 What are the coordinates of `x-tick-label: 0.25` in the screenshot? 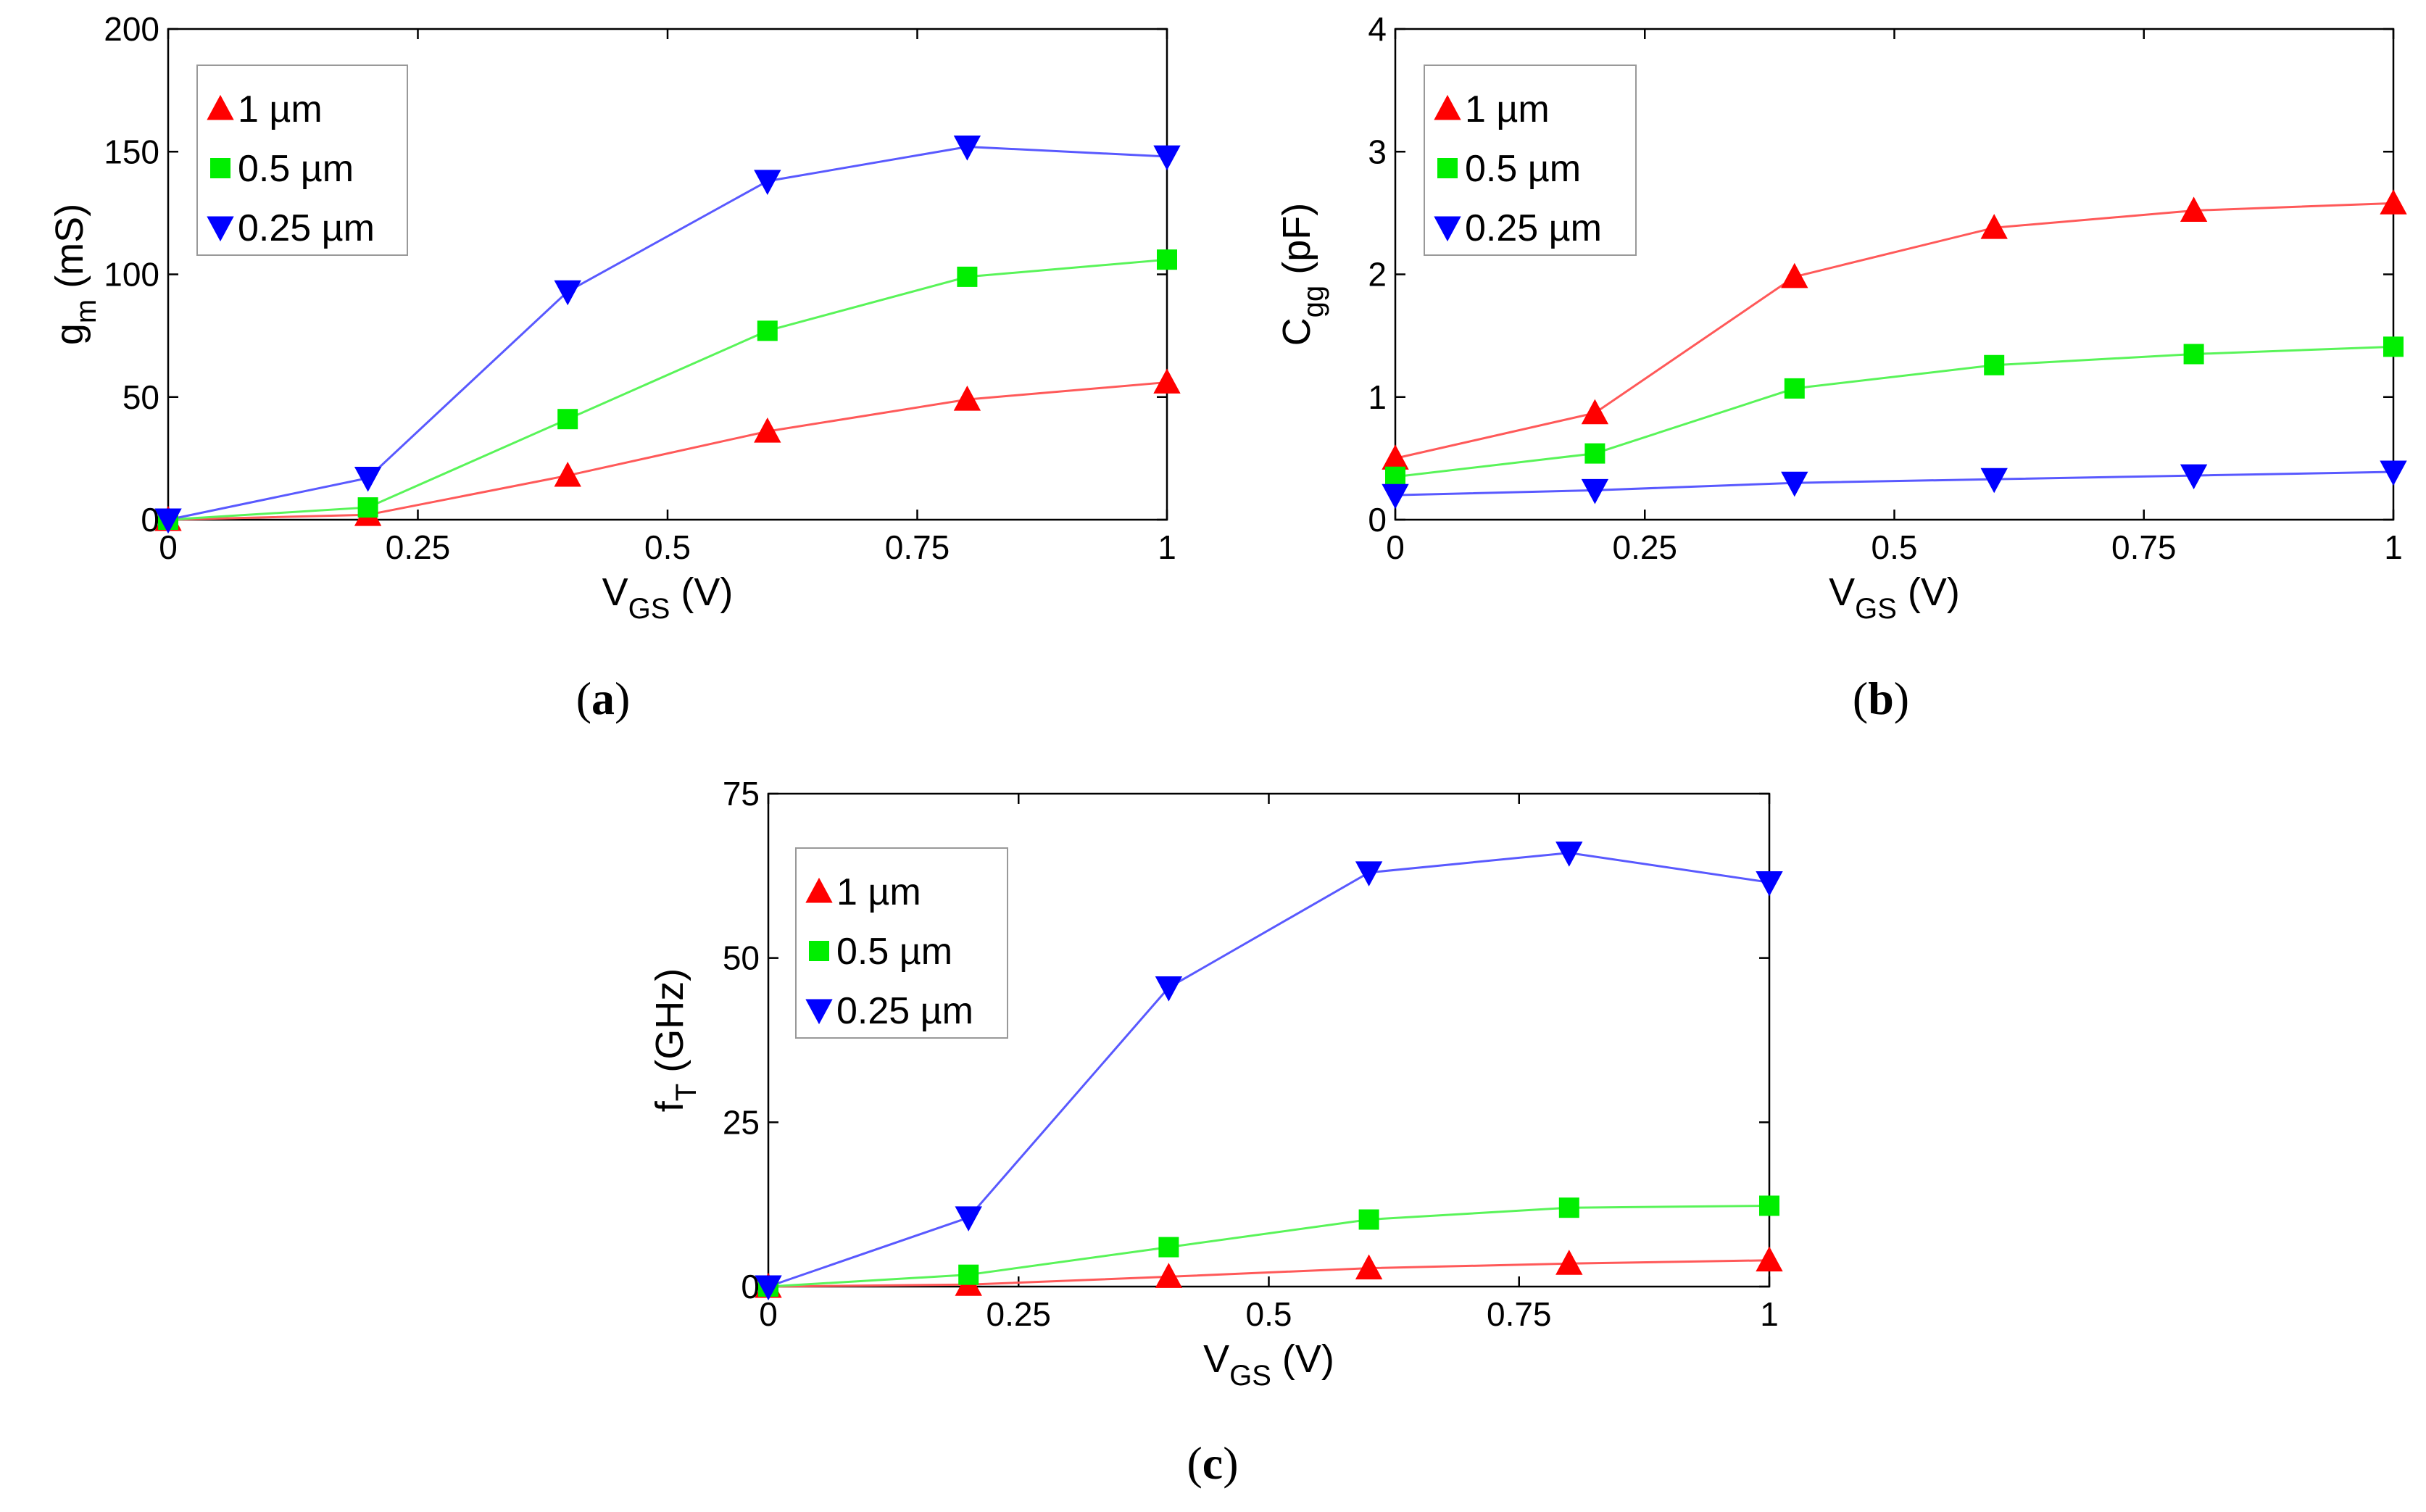 It's located at (418, 547).